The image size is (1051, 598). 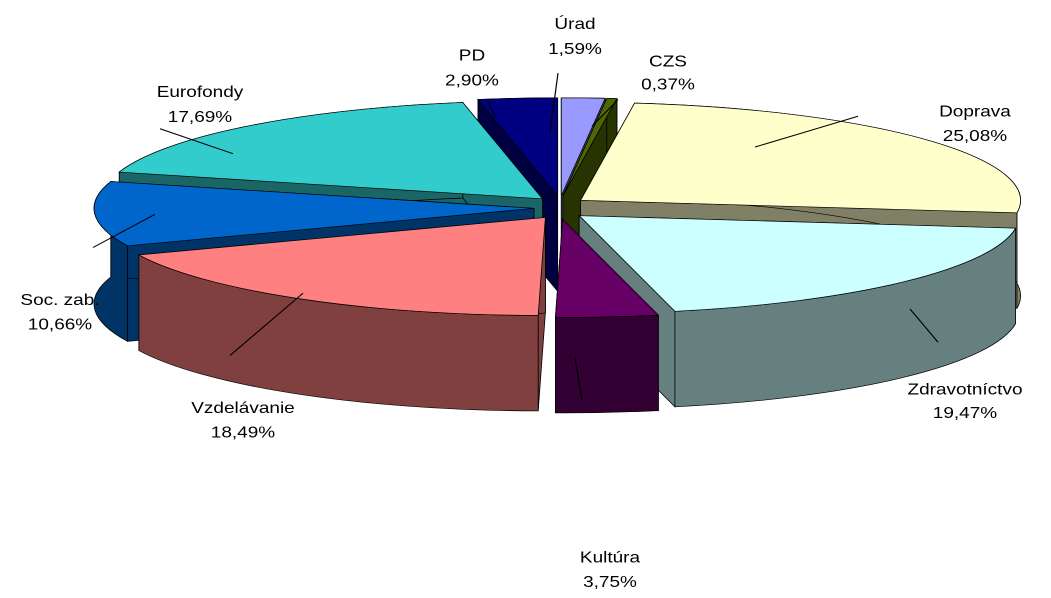 I want to click on slice-label: Zdravotníctvo, so click(x=964, y=389).